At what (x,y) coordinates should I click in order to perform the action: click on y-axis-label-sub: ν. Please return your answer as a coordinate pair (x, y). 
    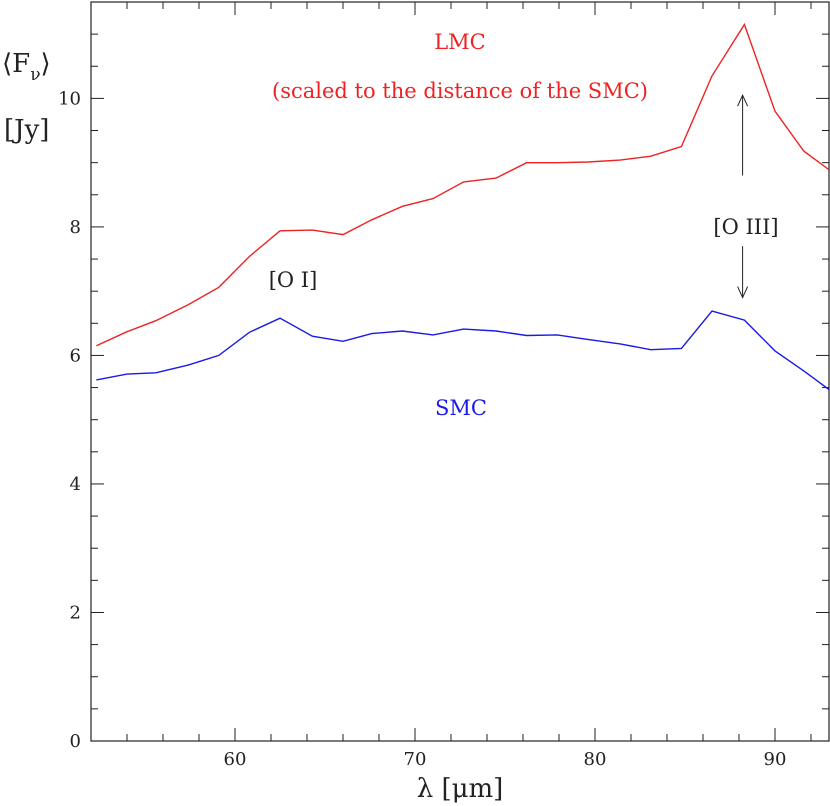
    Looking at the image, I should click on (35, 75).